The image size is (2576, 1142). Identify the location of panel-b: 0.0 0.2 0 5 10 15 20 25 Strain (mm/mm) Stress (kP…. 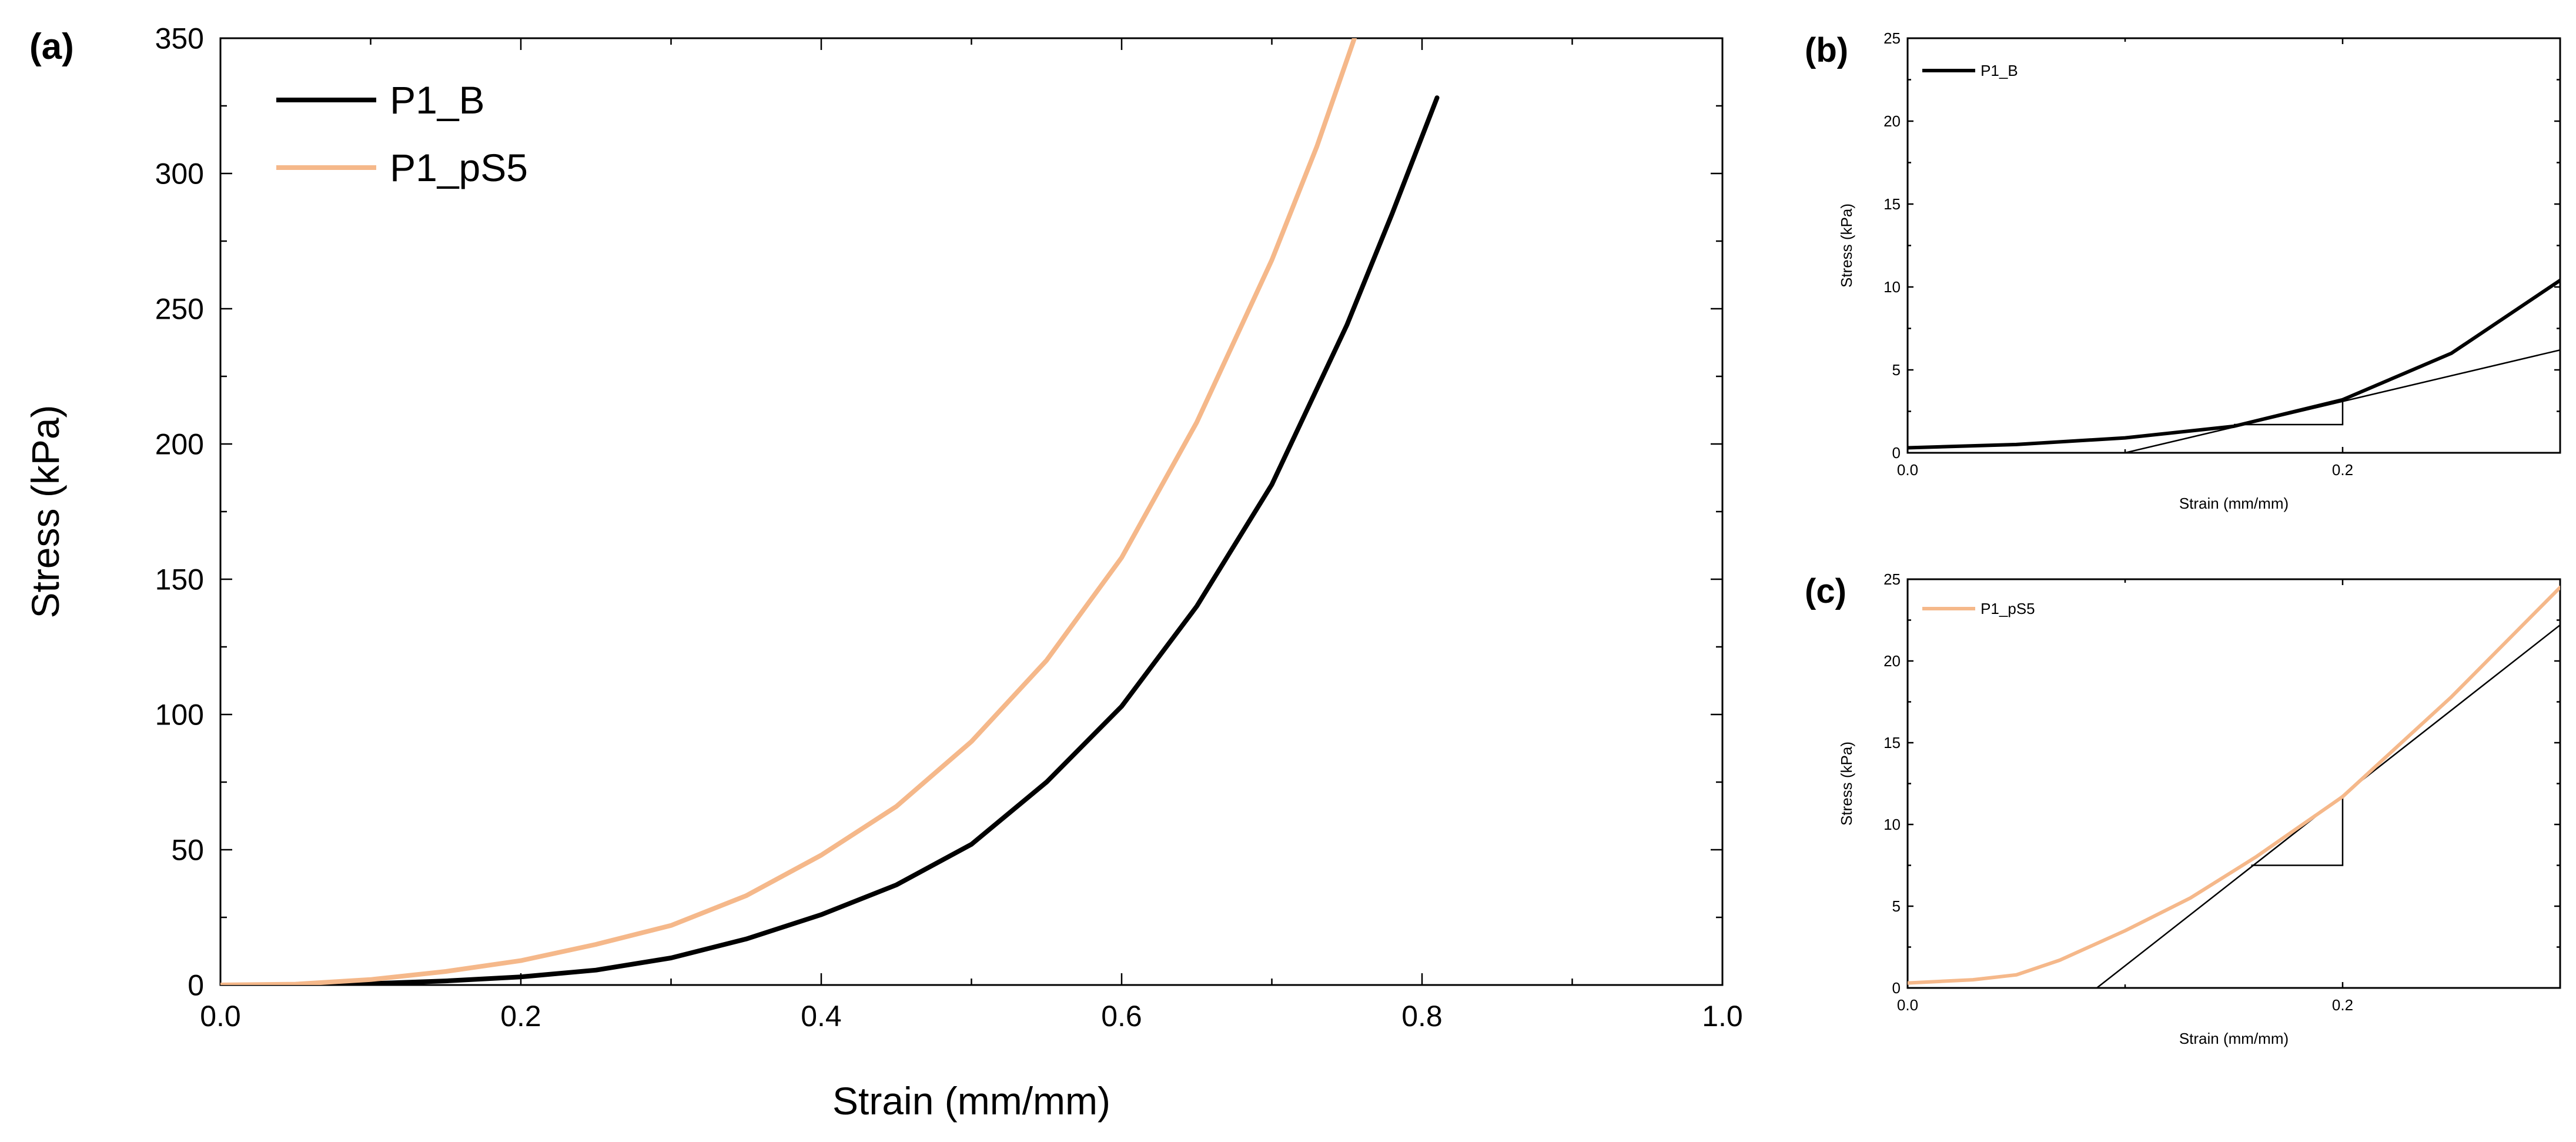
(2183, 270).